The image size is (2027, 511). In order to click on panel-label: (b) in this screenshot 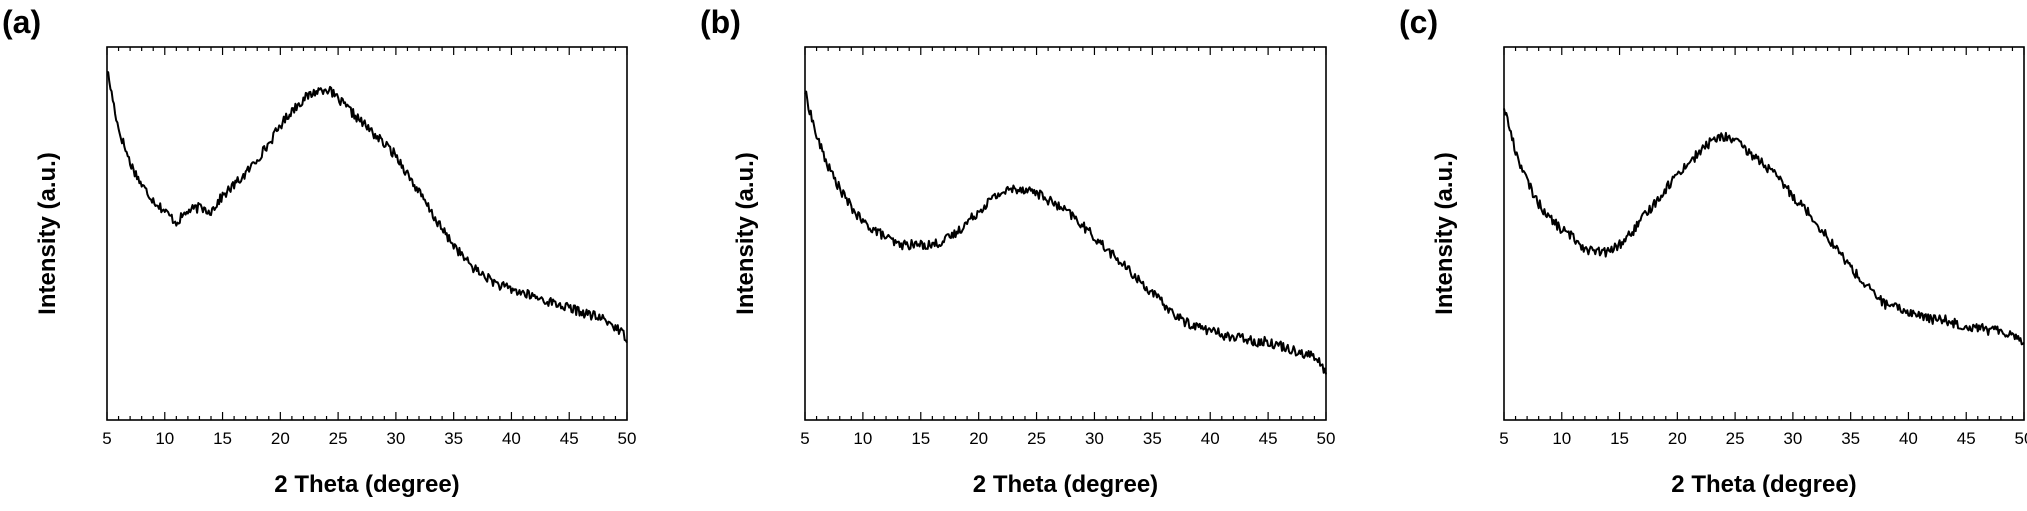, I will do `click(720, 22)`.